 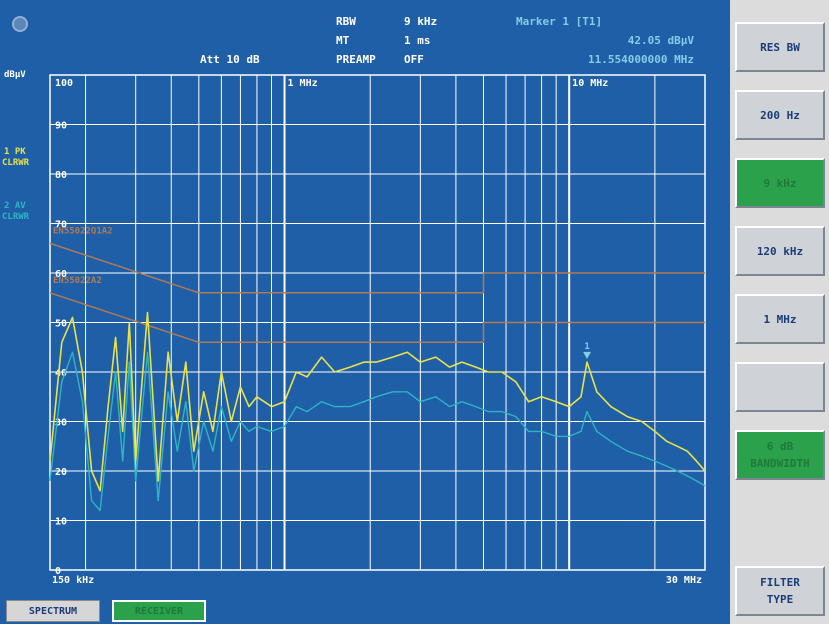 I want to click on y-tick-label: 100, so click(x=64, y=83).